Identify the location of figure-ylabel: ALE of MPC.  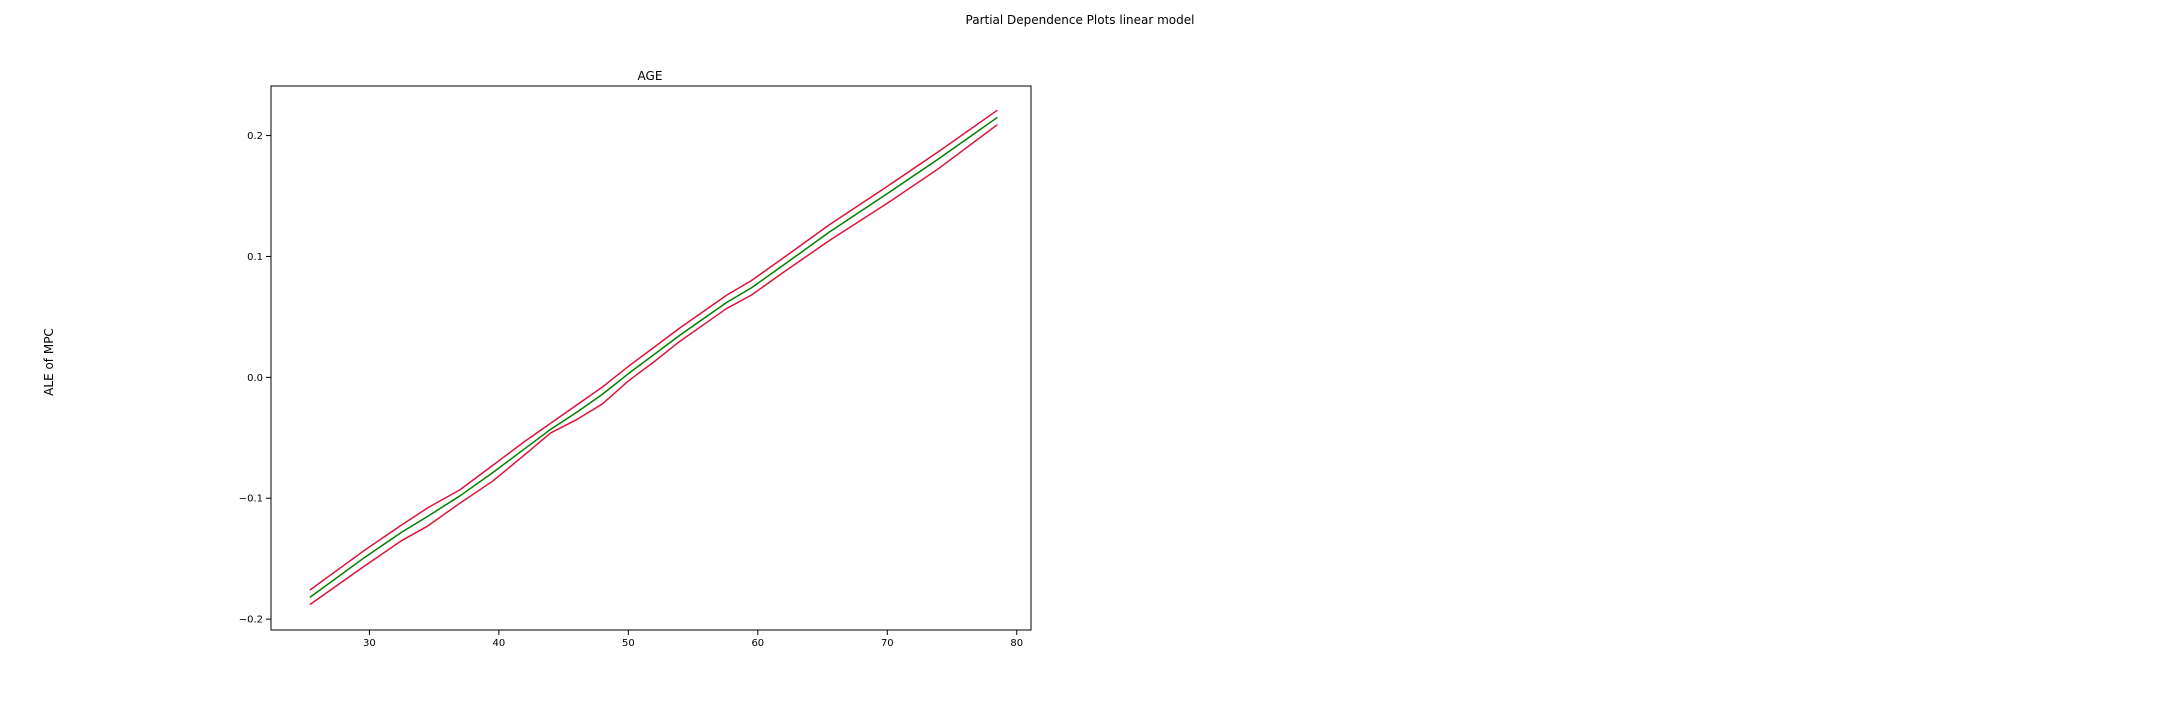
(49, 362).